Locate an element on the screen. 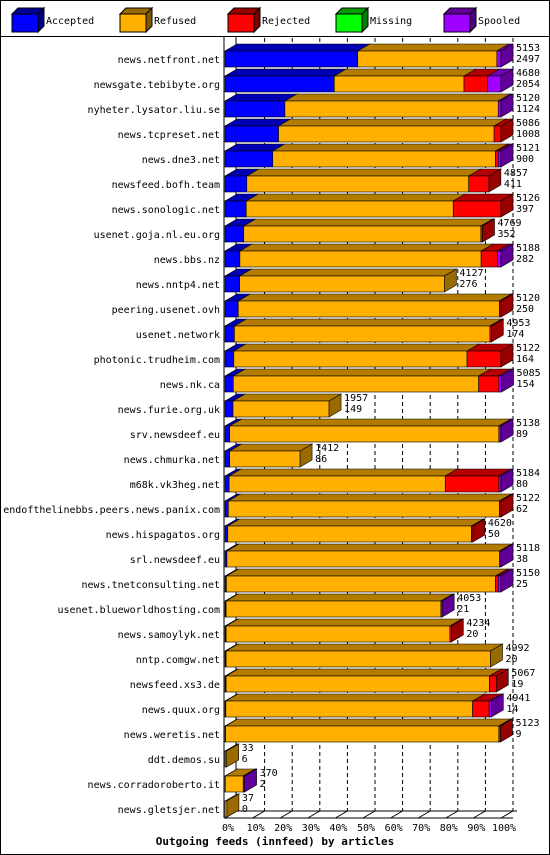  legend-label: Rejected is located at coordinates (286, 21).